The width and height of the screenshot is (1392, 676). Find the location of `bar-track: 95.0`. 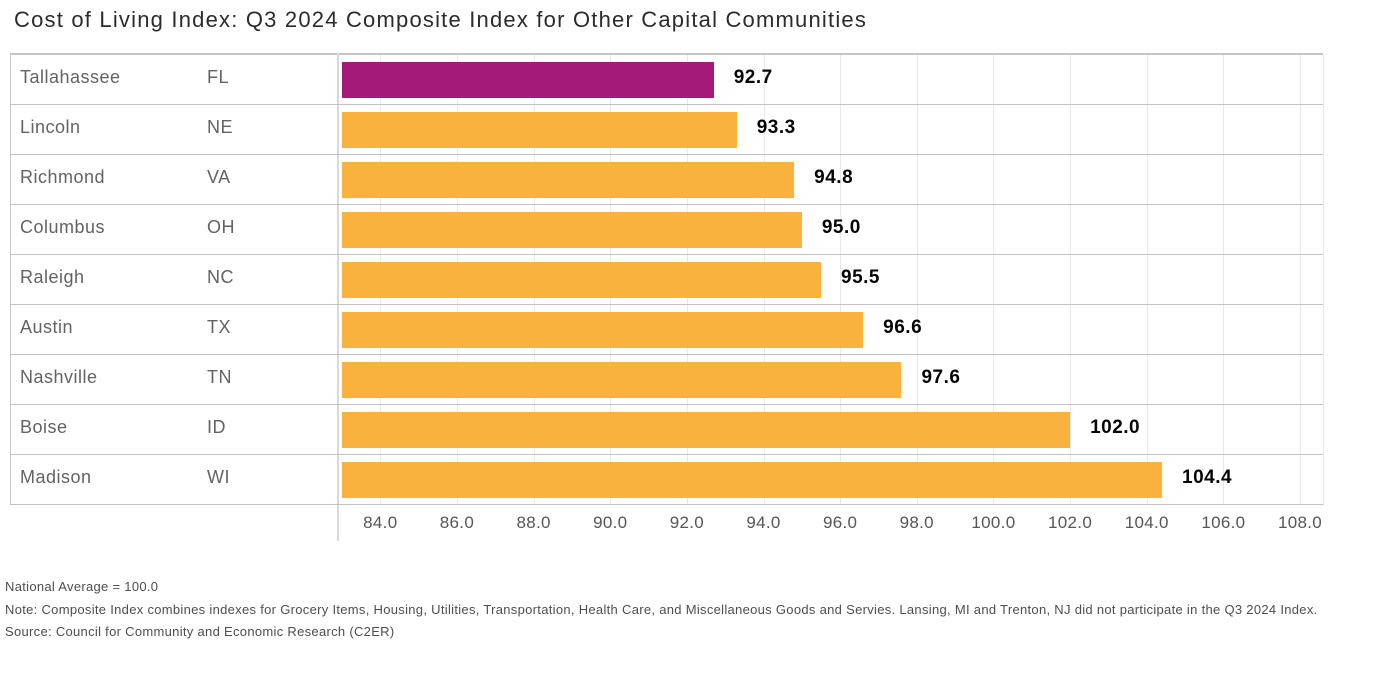

bar-track: 95.0 is located at coordinates (832, 230).